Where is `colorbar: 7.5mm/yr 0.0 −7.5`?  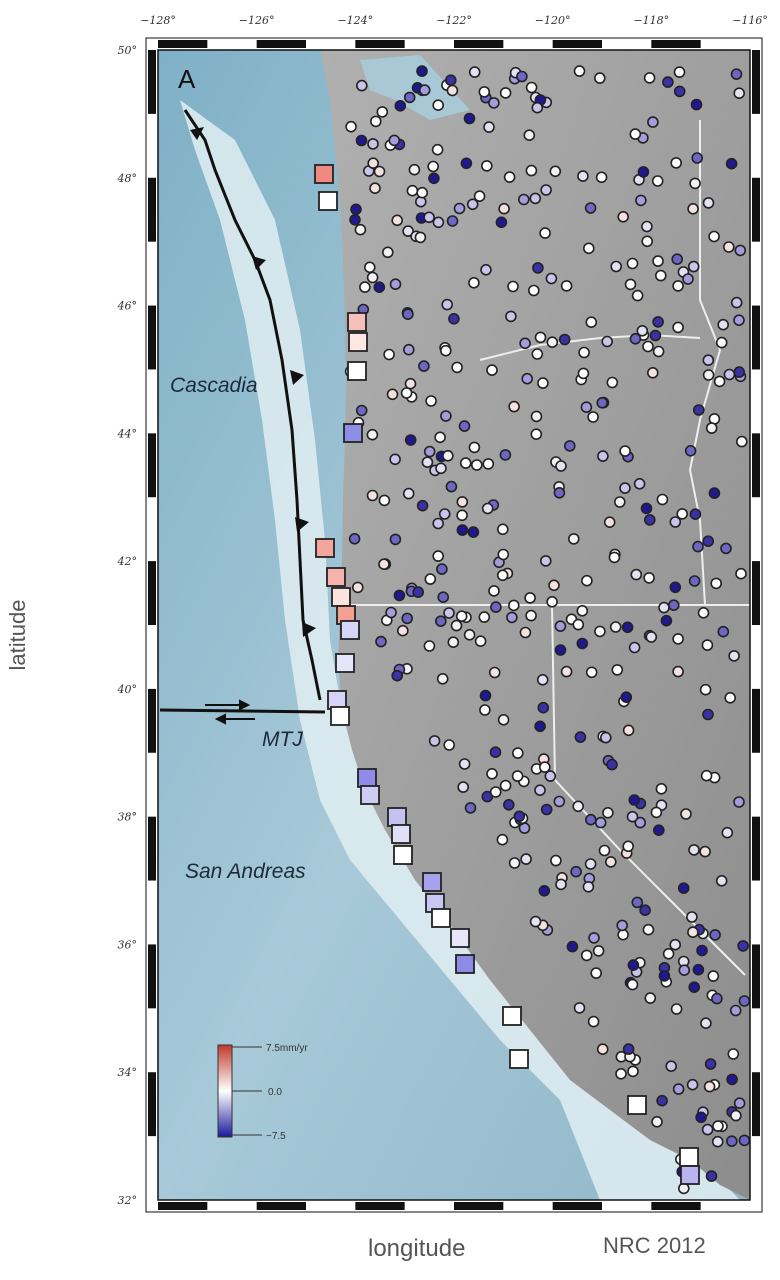
colorbar: 7.5mm/yr 0.0 −7.5 is located at coordinates (262, 1092).